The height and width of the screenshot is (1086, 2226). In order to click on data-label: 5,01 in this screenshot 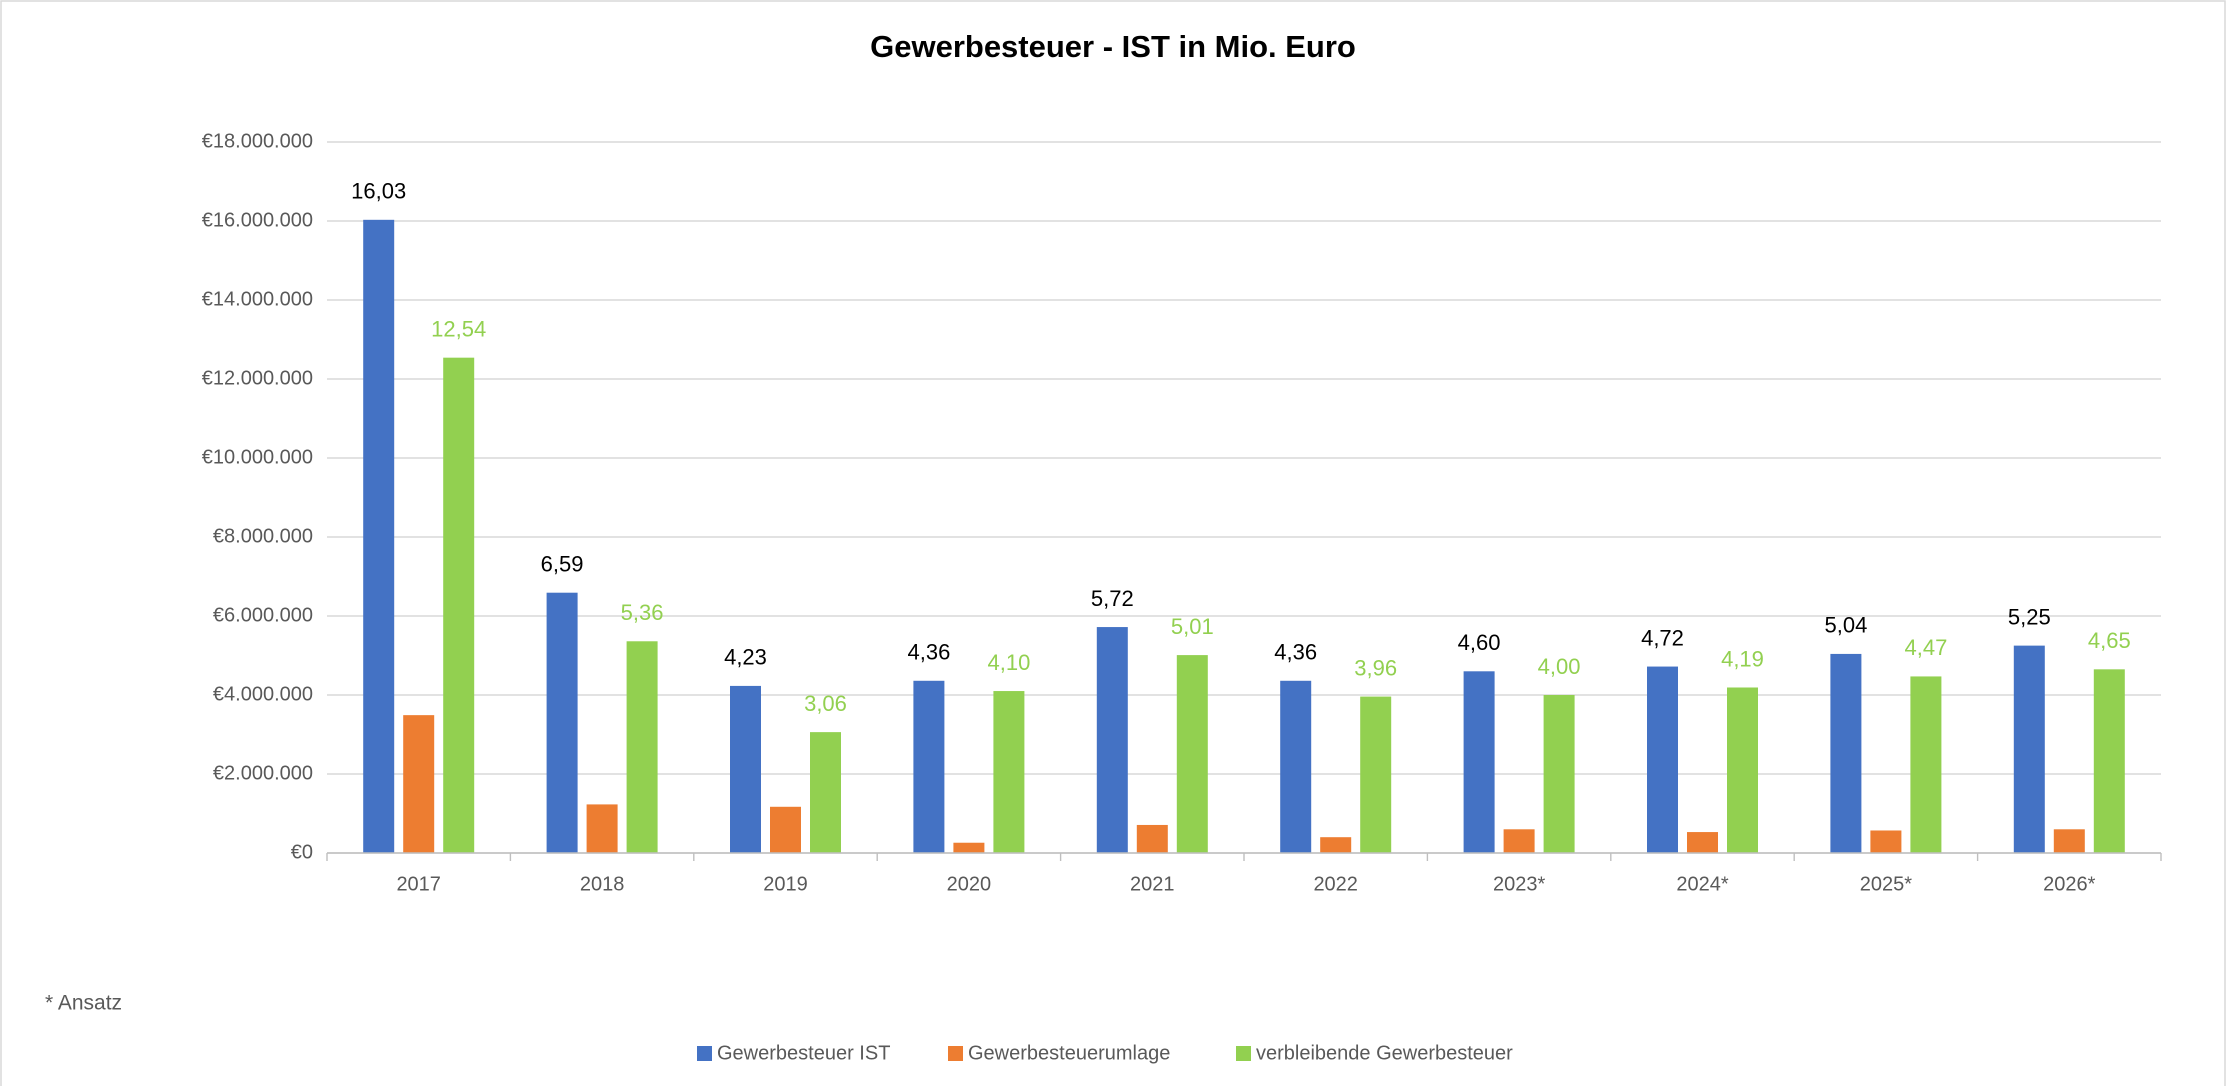, I will do `click(1192, 626)`.